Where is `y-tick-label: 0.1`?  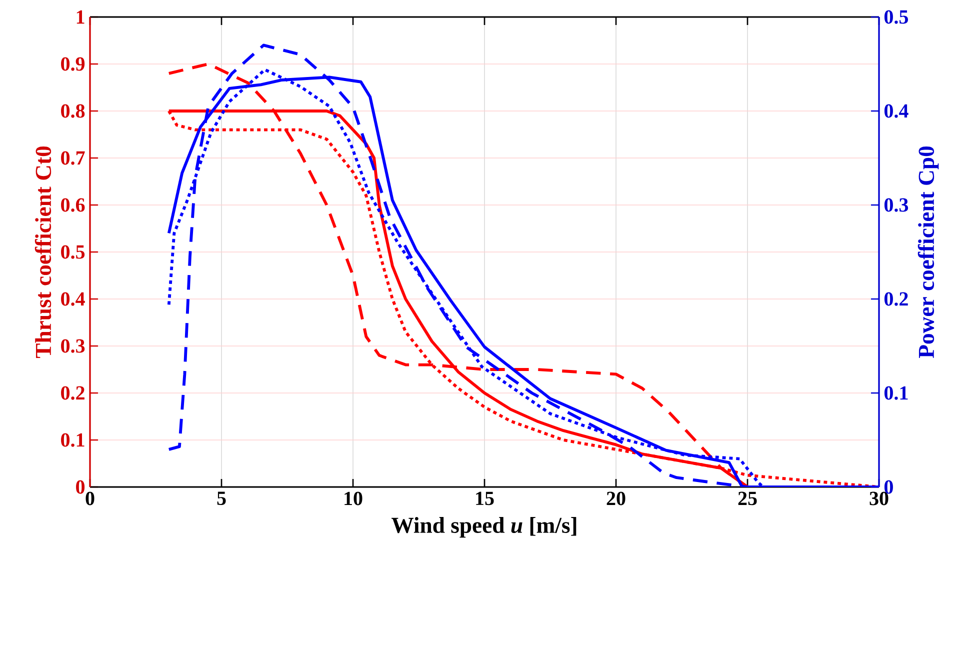
y-tick-label: 0.1 is located at coordinates (72, 440).